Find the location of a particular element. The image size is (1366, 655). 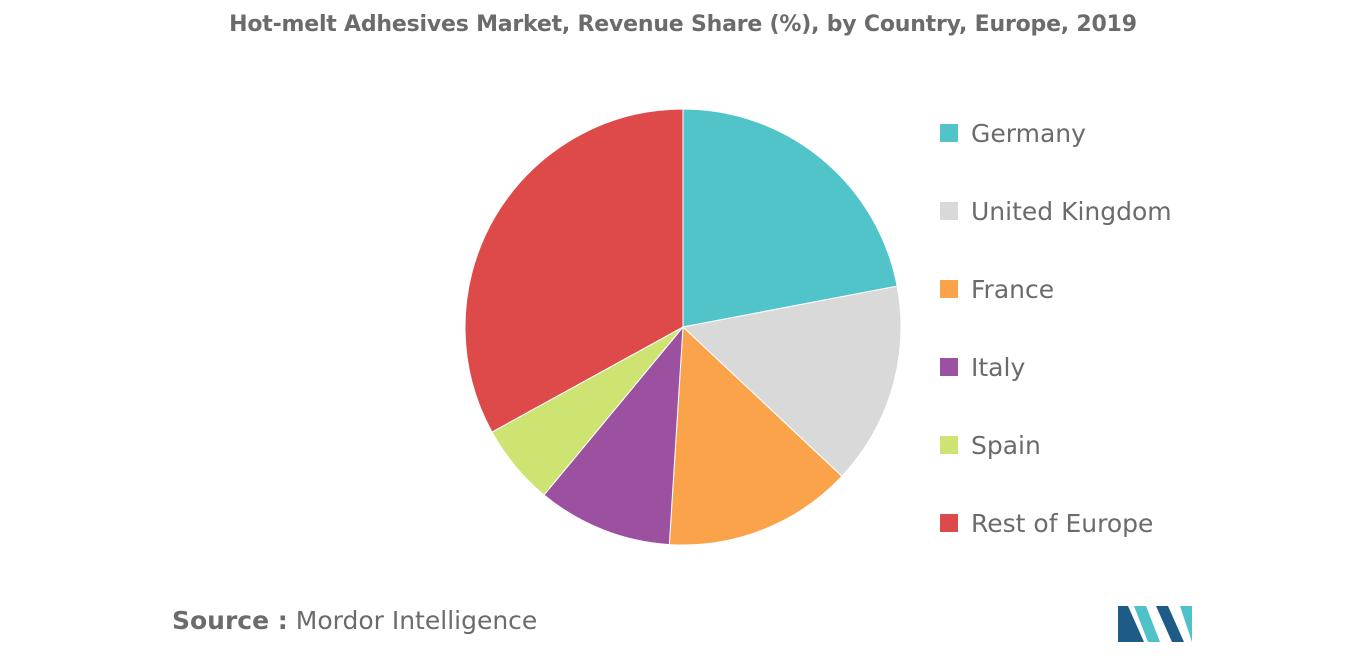

legend-item-france: France is located at coordinates (997, 289).